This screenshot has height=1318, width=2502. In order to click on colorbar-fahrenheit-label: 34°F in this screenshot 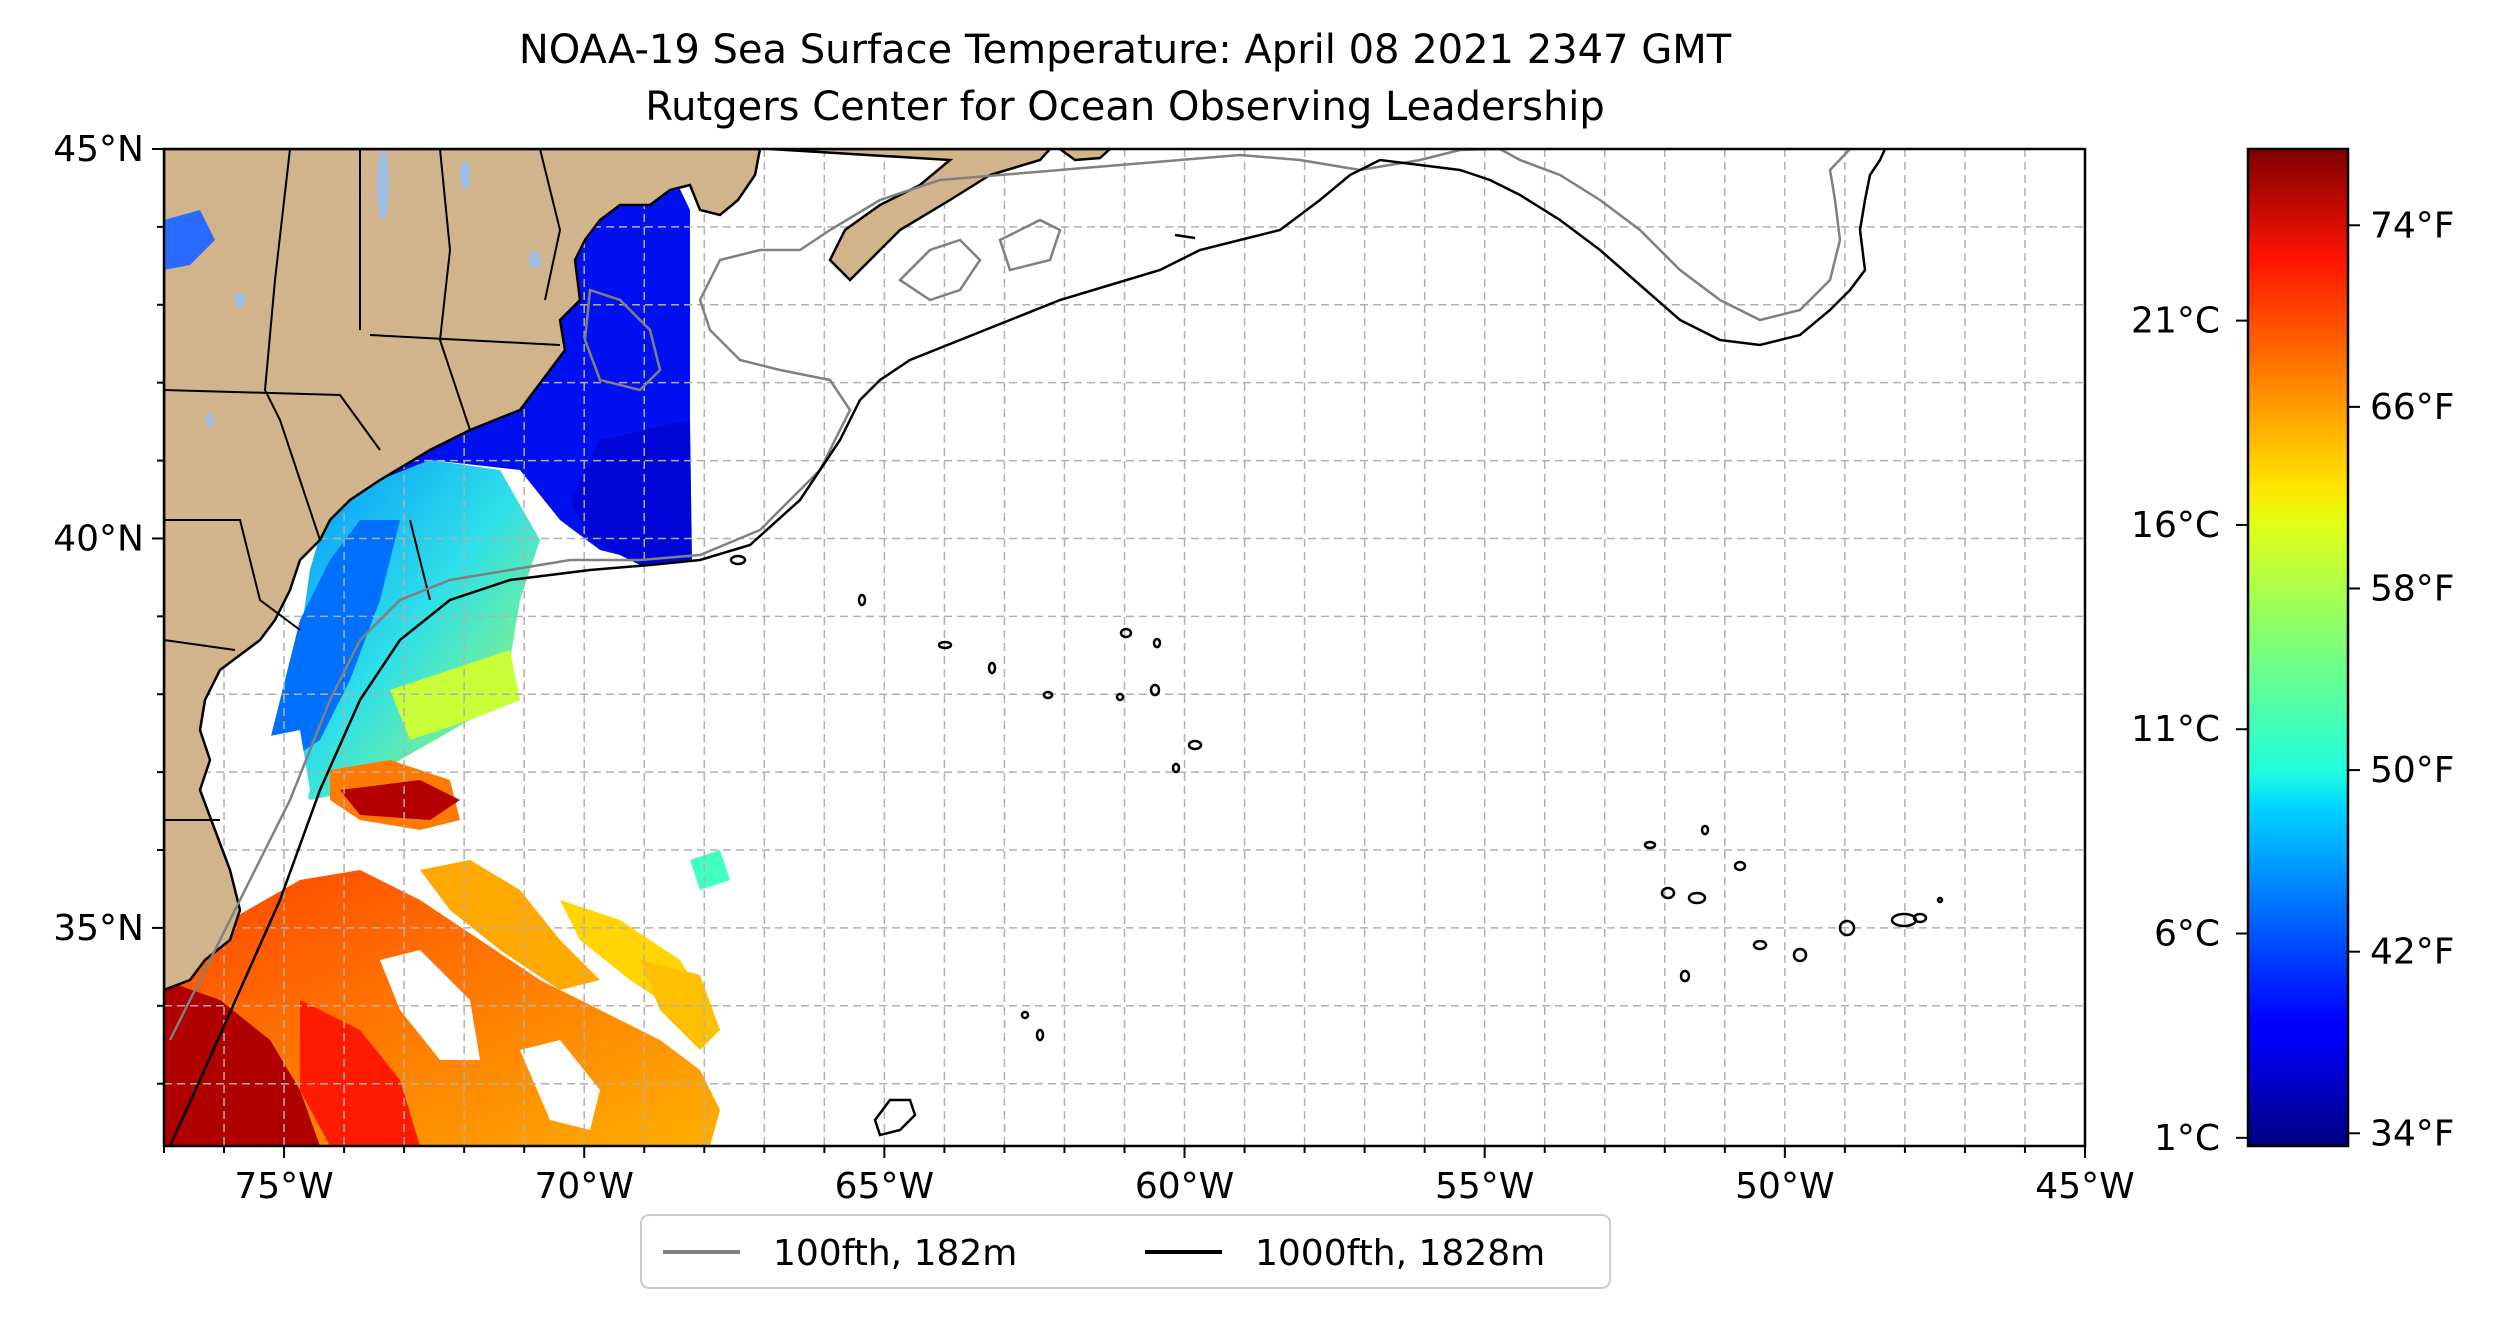, I will do `click(2412, 1133)`.